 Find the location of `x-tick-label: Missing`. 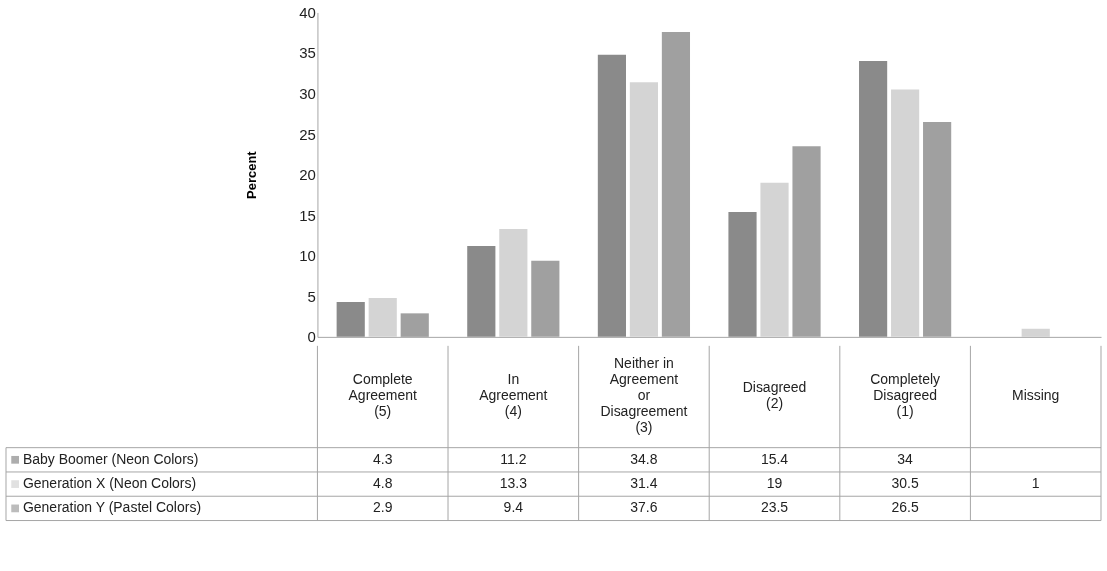

x-tick-label: Missing is located at coordinates (1036, 394).